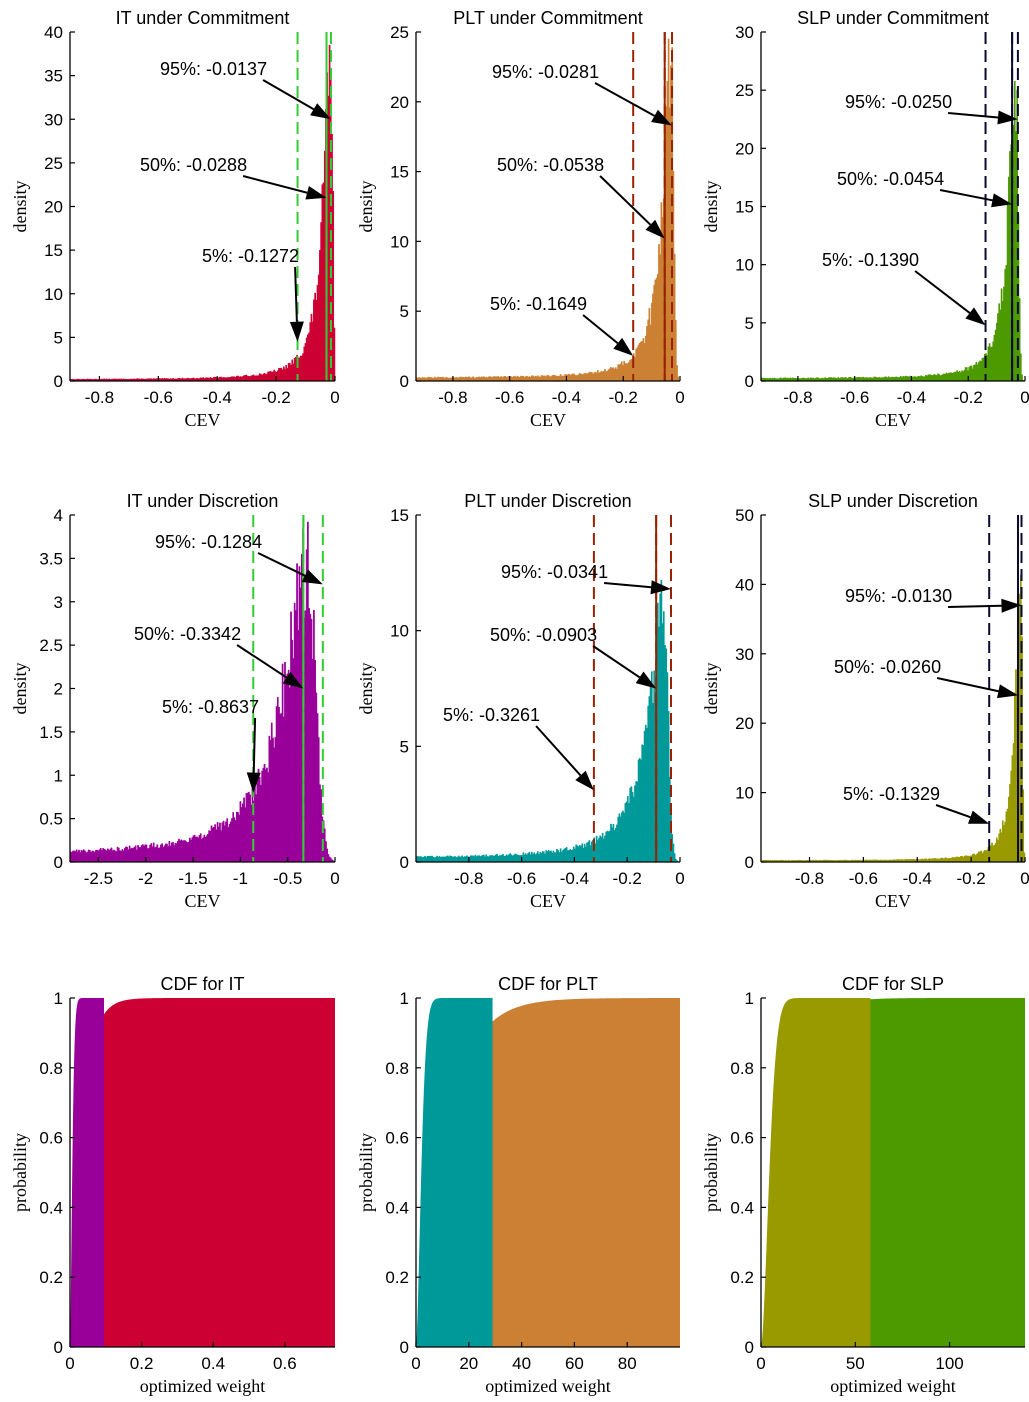  I want to click on x-tick-label: 50, so click(855, 1363).